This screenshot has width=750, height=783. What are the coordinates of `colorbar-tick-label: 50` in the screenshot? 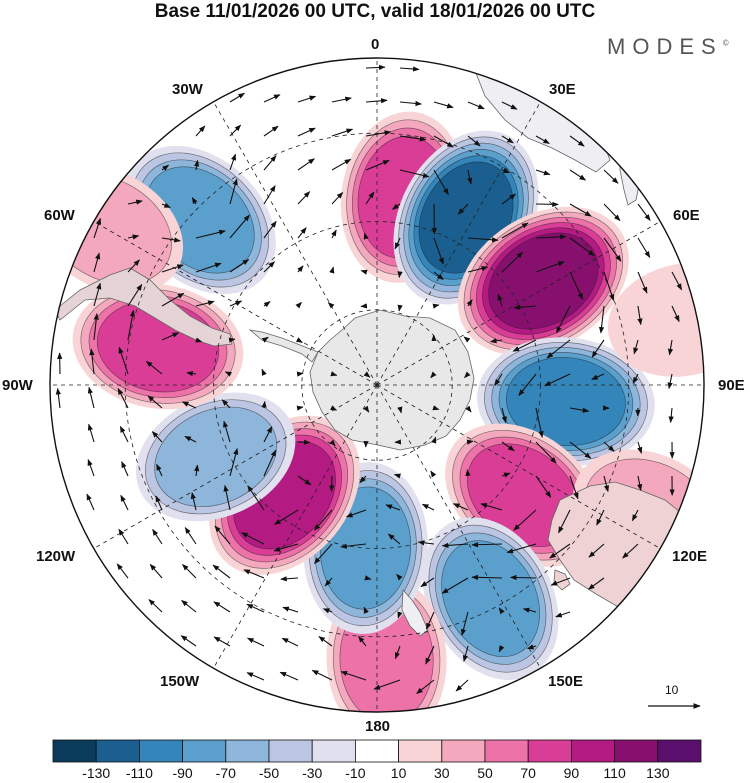 It's located at (485, 773).